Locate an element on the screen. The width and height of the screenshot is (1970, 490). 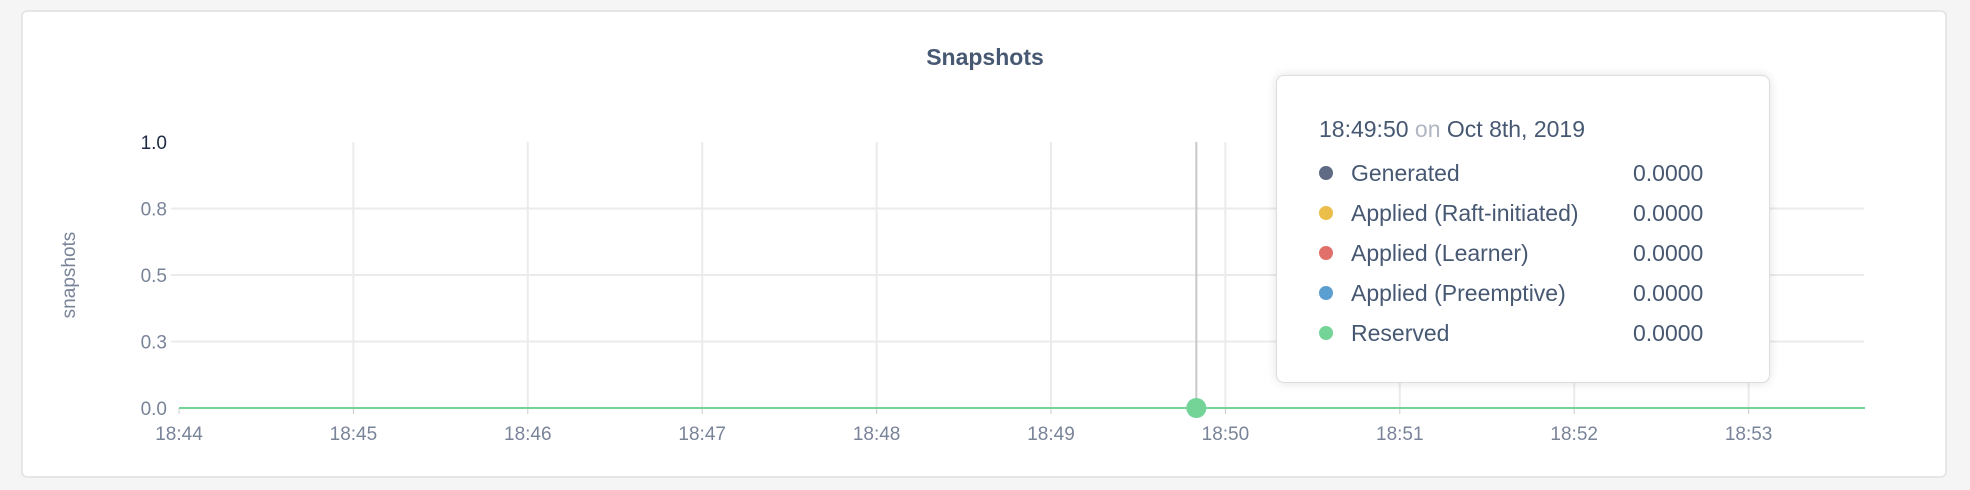
tooltip-series-label: Applied (Preemptive) is located at coordinates (1458, 292).